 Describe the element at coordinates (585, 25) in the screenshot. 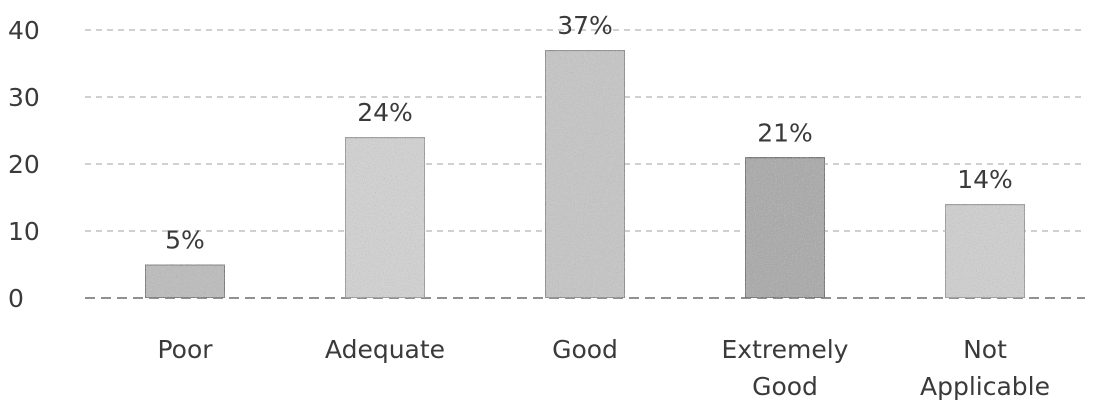

I see `data-label-2: 37%` at that location.